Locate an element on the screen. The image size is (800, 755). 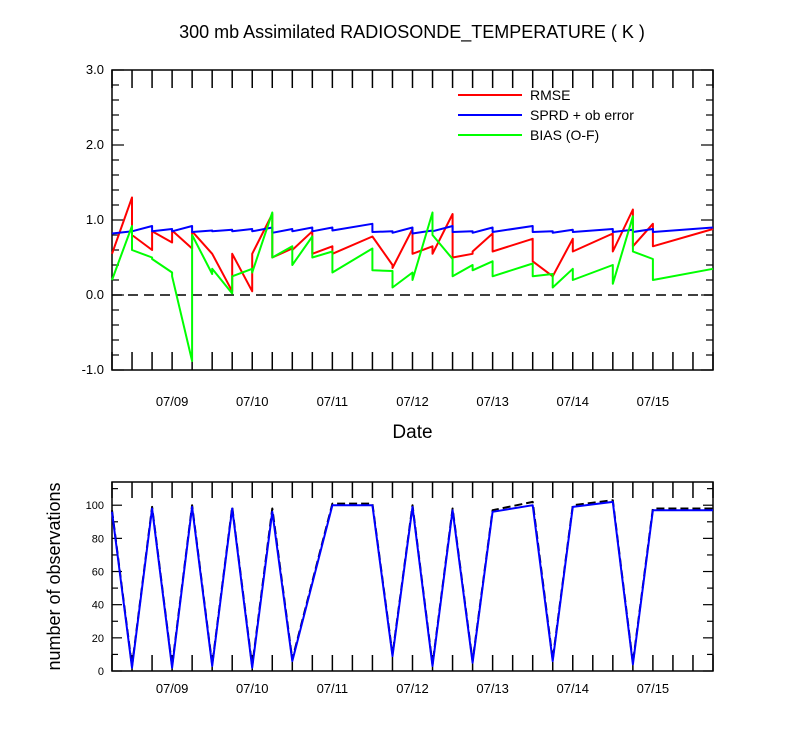
stats-x-axis-label: Date is located at coordinates (412, 432).